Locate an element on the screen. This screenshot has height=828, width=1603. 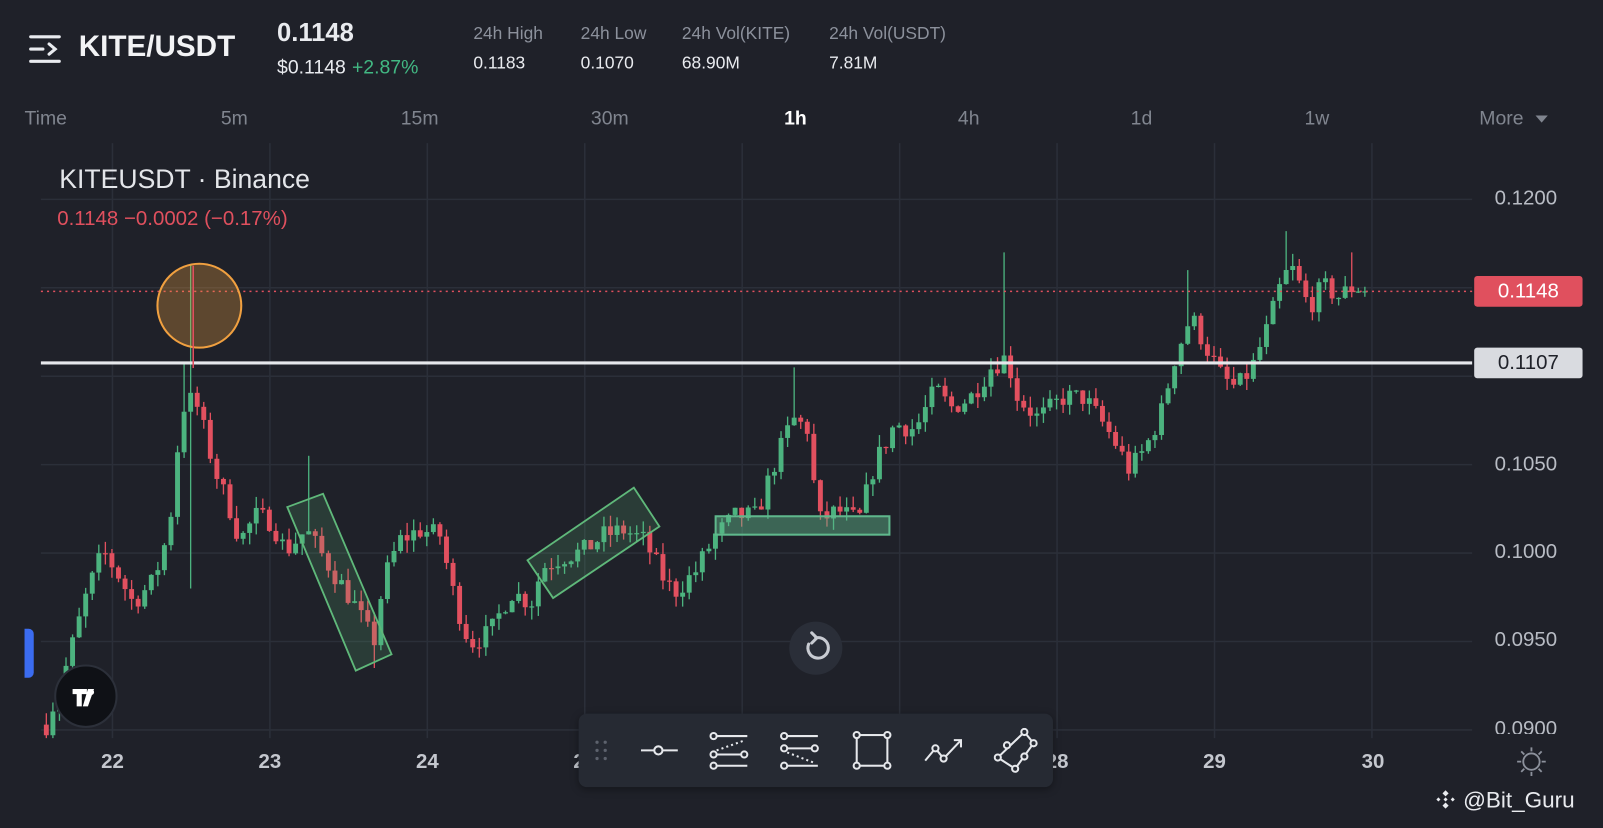
side-panel-tab is located at coordinates (29, 653).